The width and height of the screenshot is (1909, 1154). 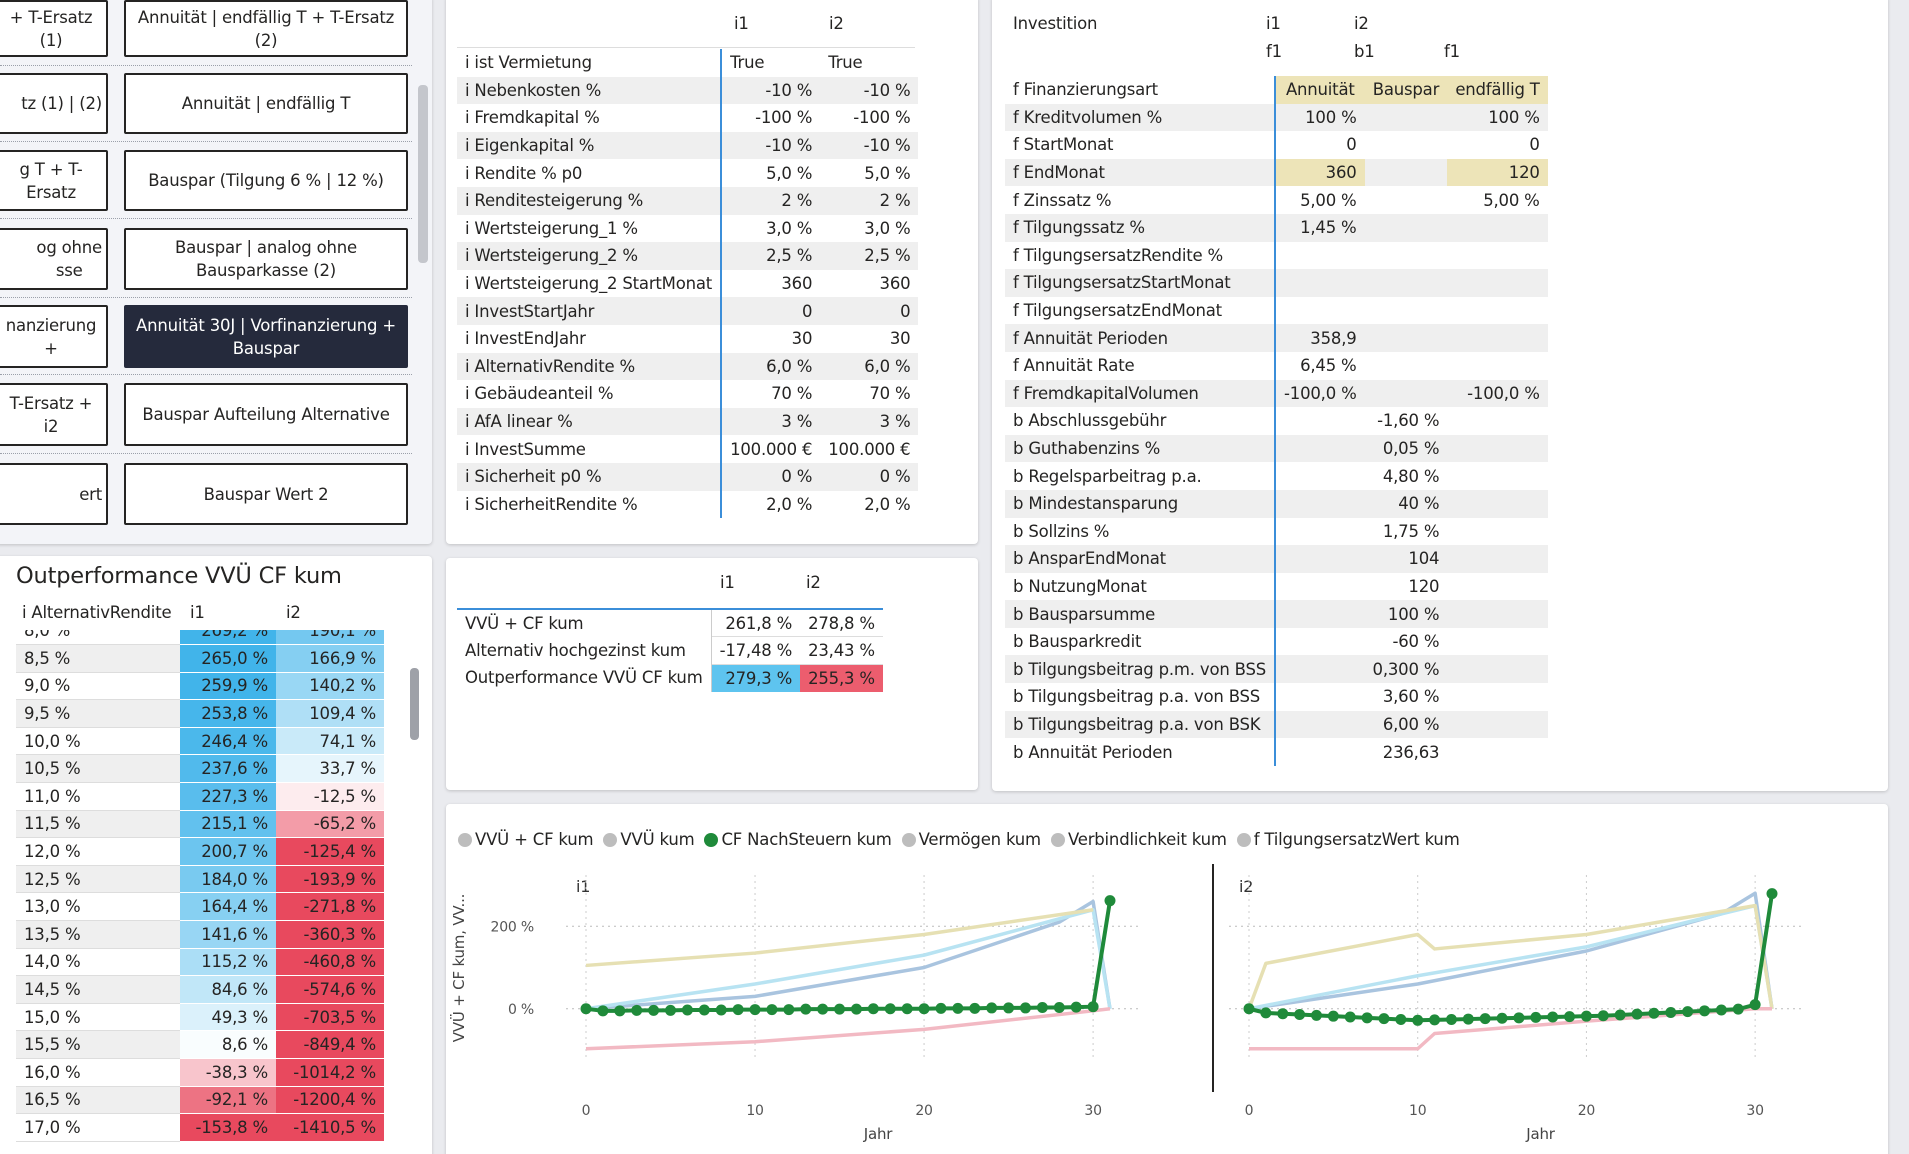 I want to click on outperf-i1: 84,6 %, so click(x=228, y=989).